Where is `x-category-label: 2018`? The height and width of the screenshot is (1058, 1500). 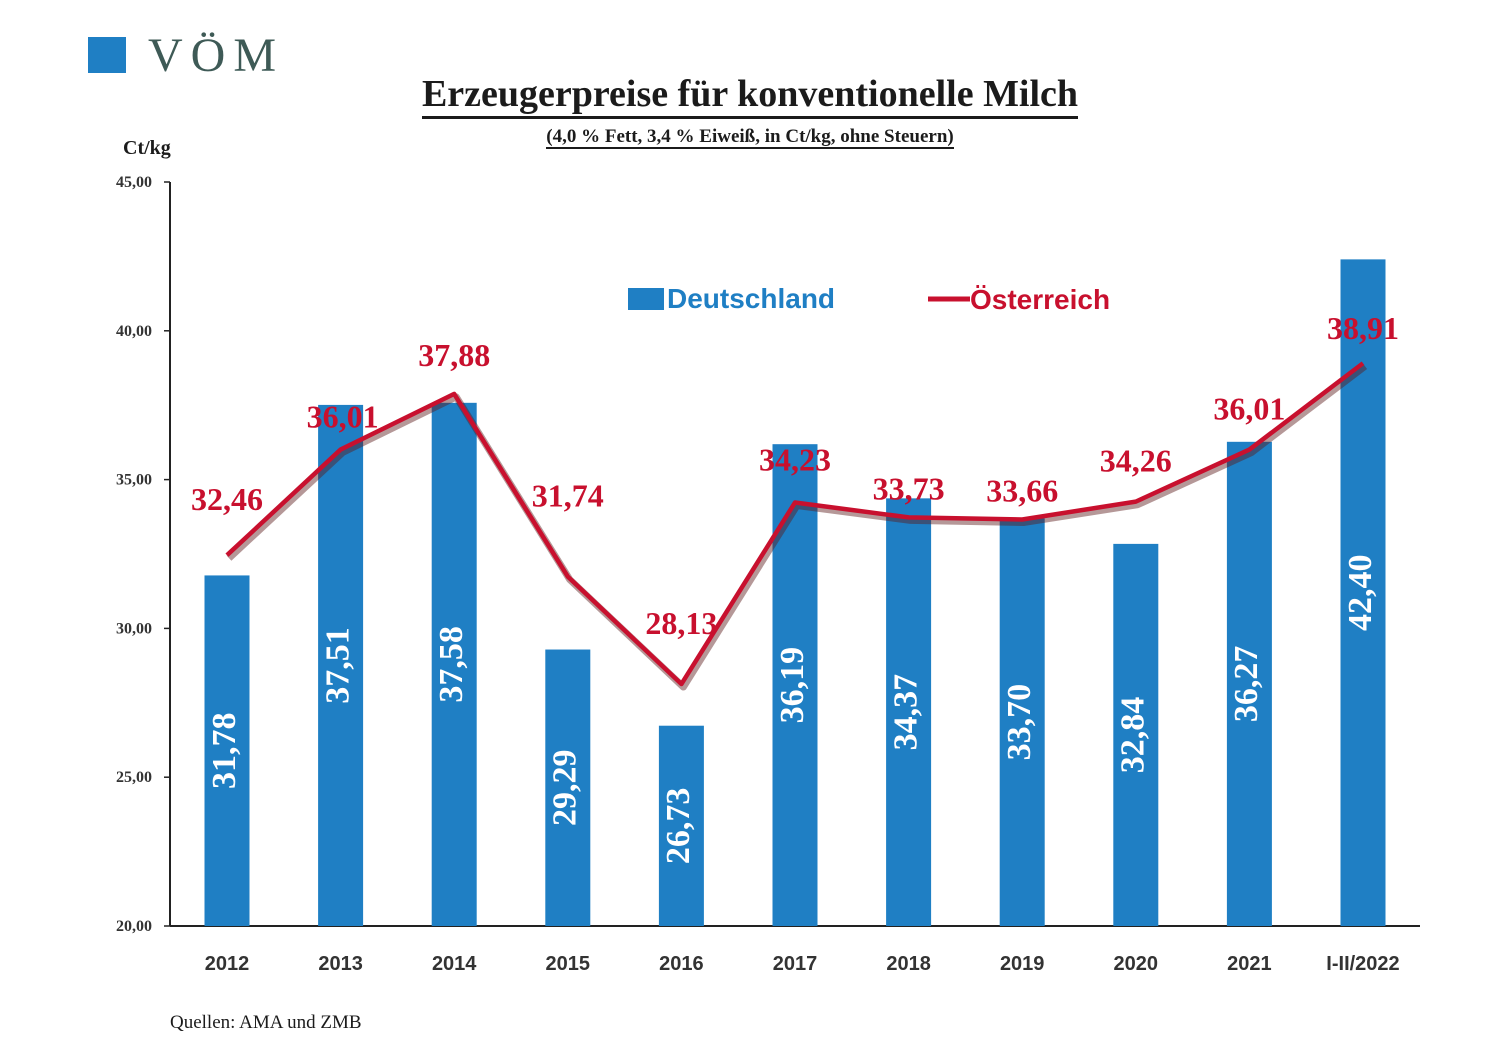
x-category-label: 2018 is located at coordinates (908, 964).